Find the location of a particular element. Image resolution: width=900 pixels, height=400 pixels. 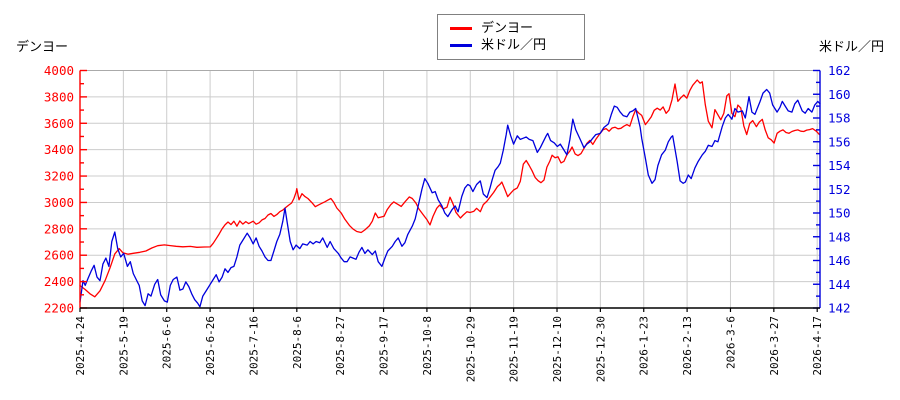

right-axis-tick-label: 154 is located at coordinates (839, 165).